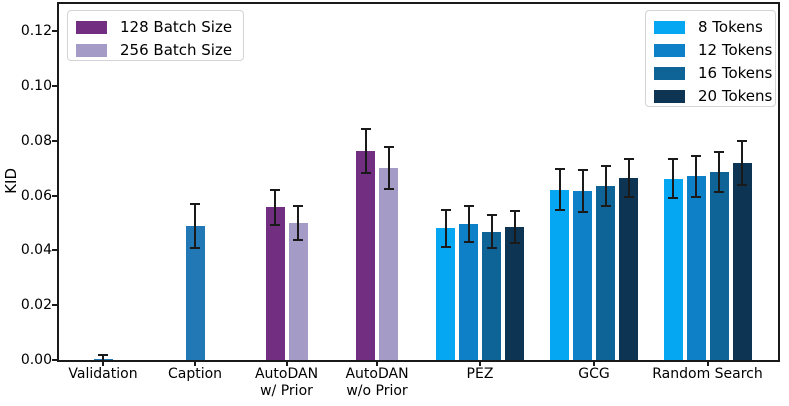  Describe the element at coordinates (176, 50) in the screenshot. I see `legend-batch-label: 256 Batch Size` at that location.